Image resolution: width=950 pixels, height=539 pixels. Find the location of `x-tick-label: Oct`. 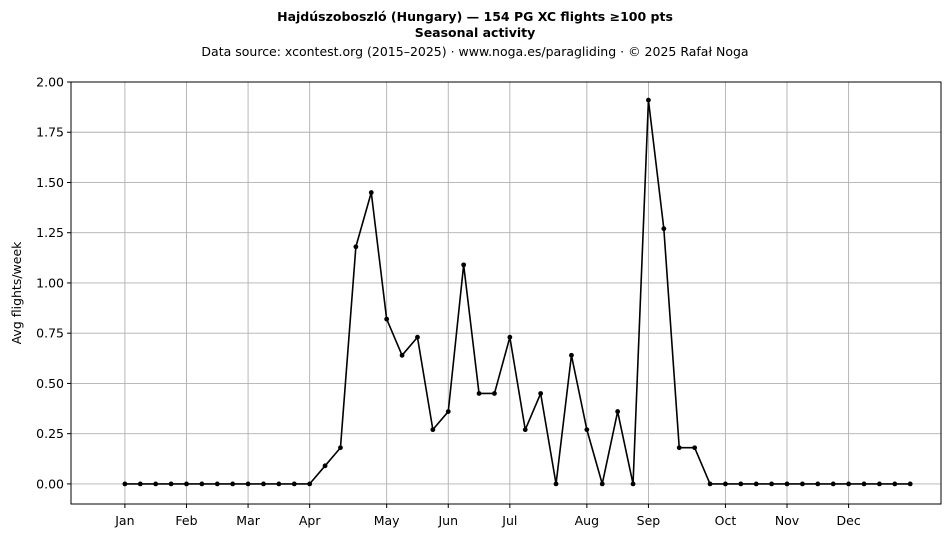

x-tick-label: Oct is located at coordinates (726, 520).